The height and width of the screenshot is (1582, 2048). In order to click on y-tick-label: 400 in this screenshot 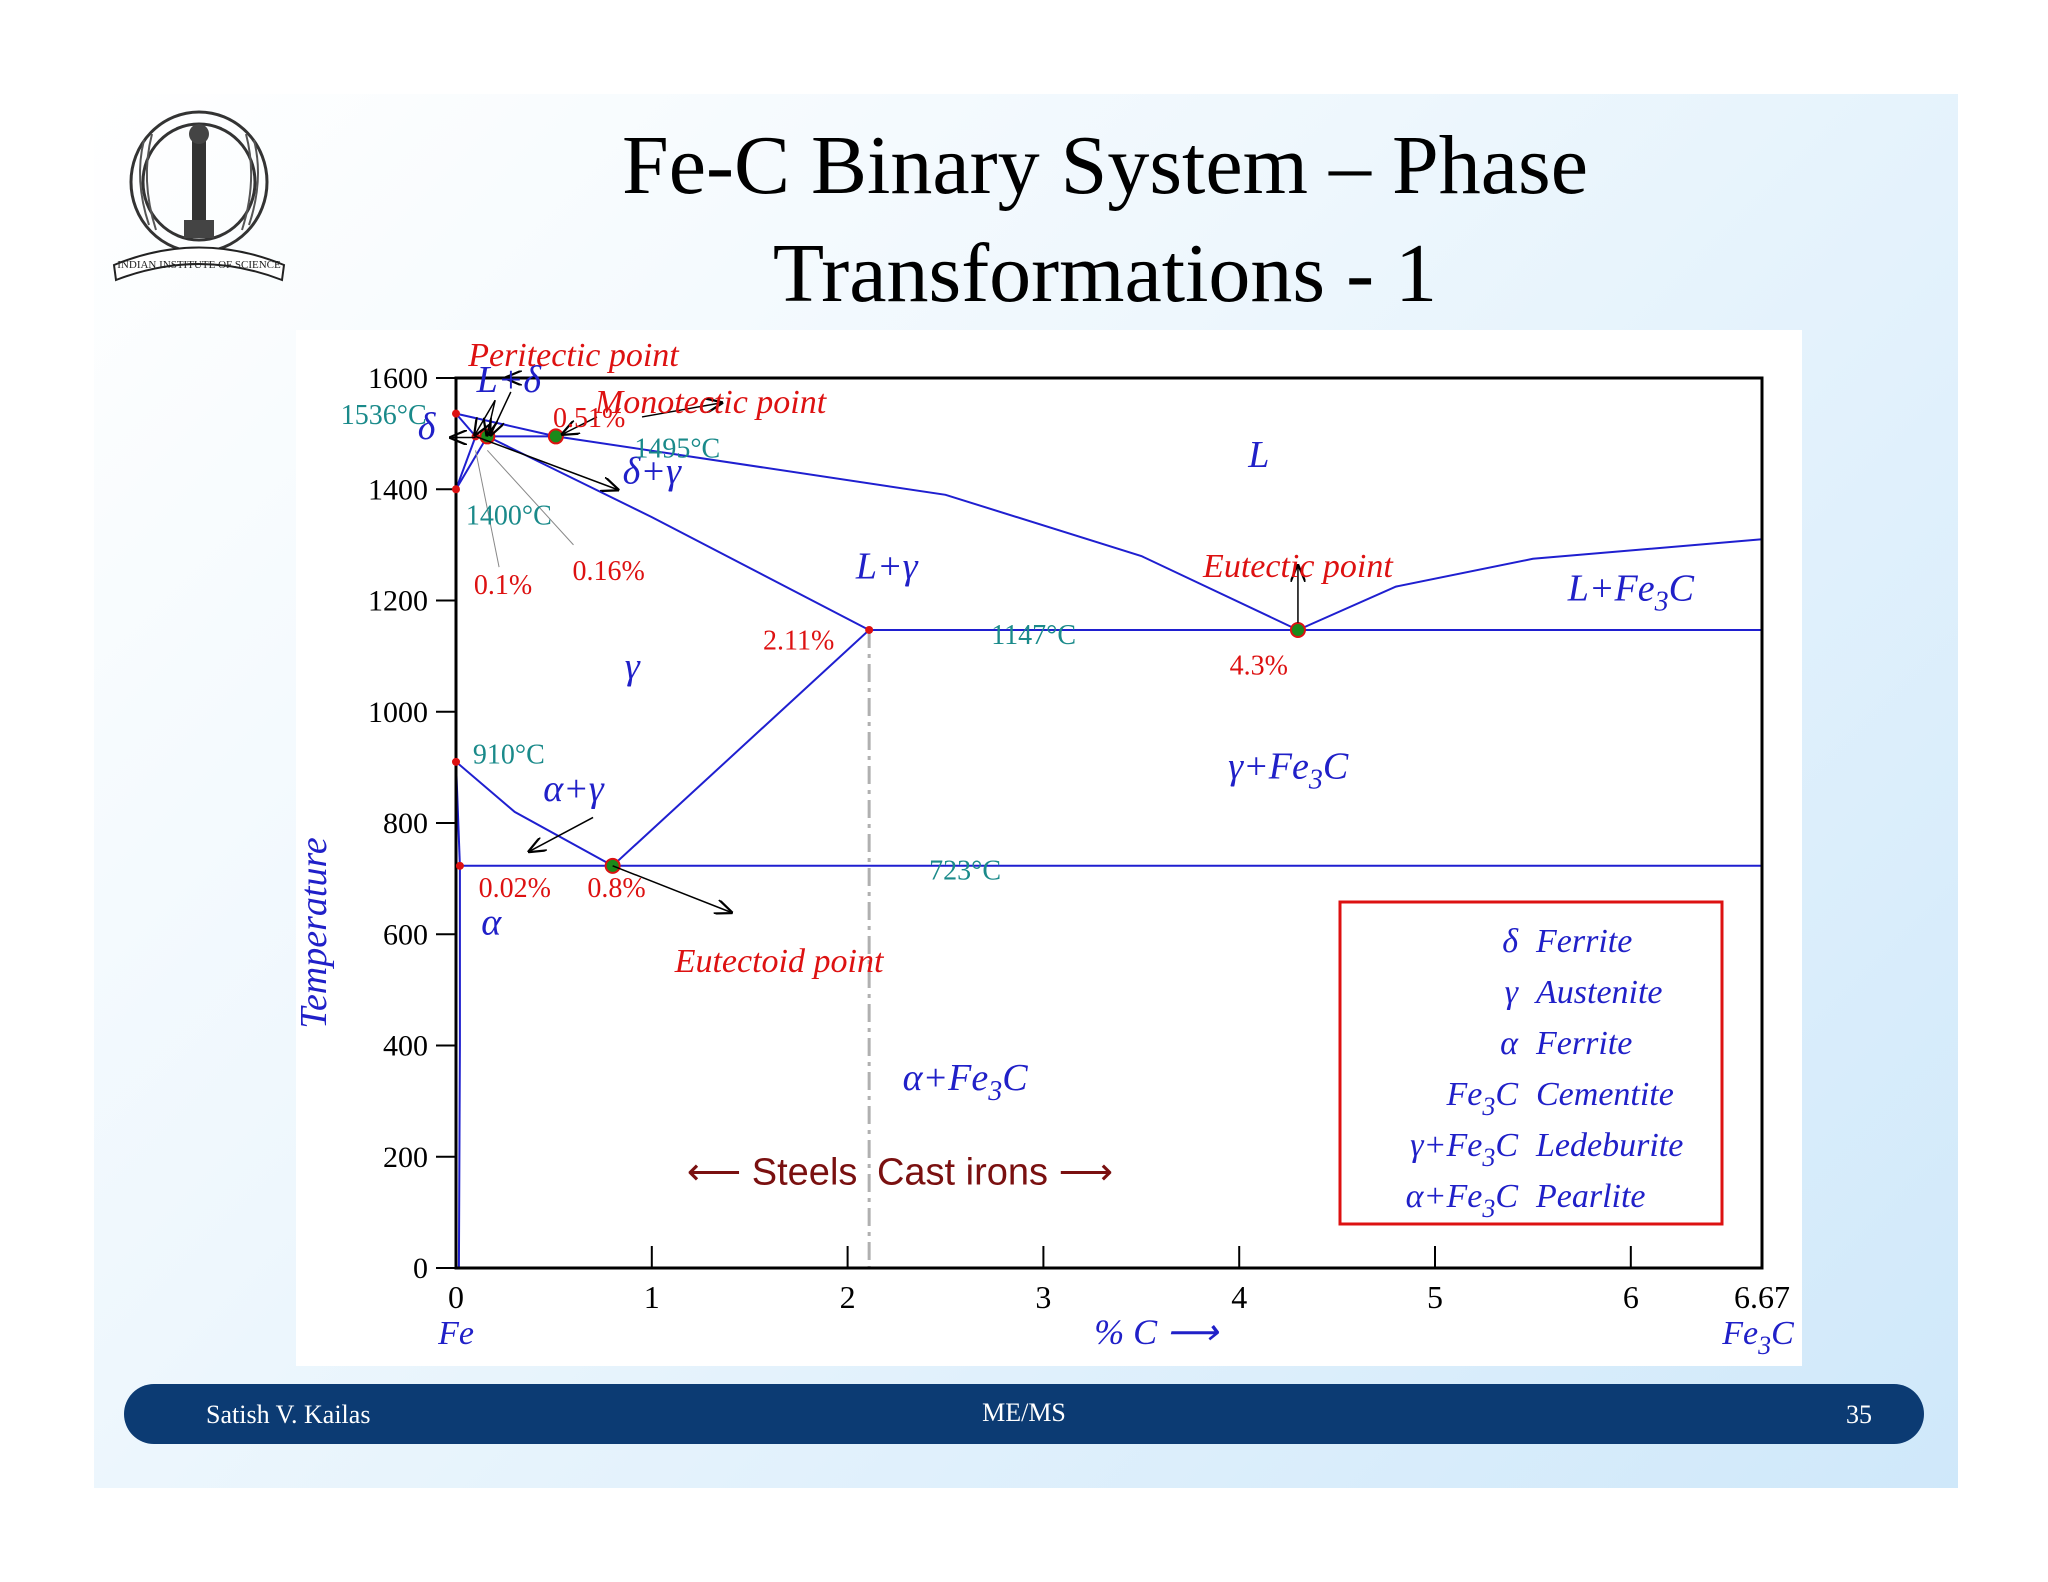, I will do `click(405, 1046)`.